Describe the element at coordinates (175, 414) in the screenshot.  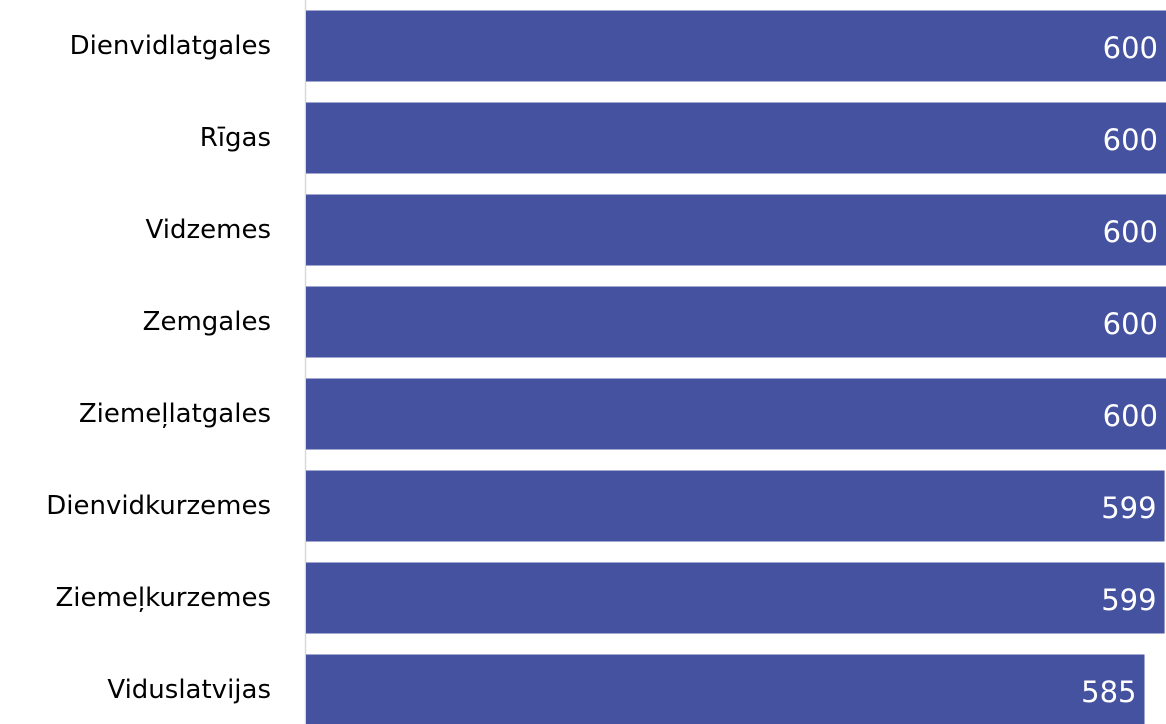
I see `category-label: Ziemeļlatgales` at that location.